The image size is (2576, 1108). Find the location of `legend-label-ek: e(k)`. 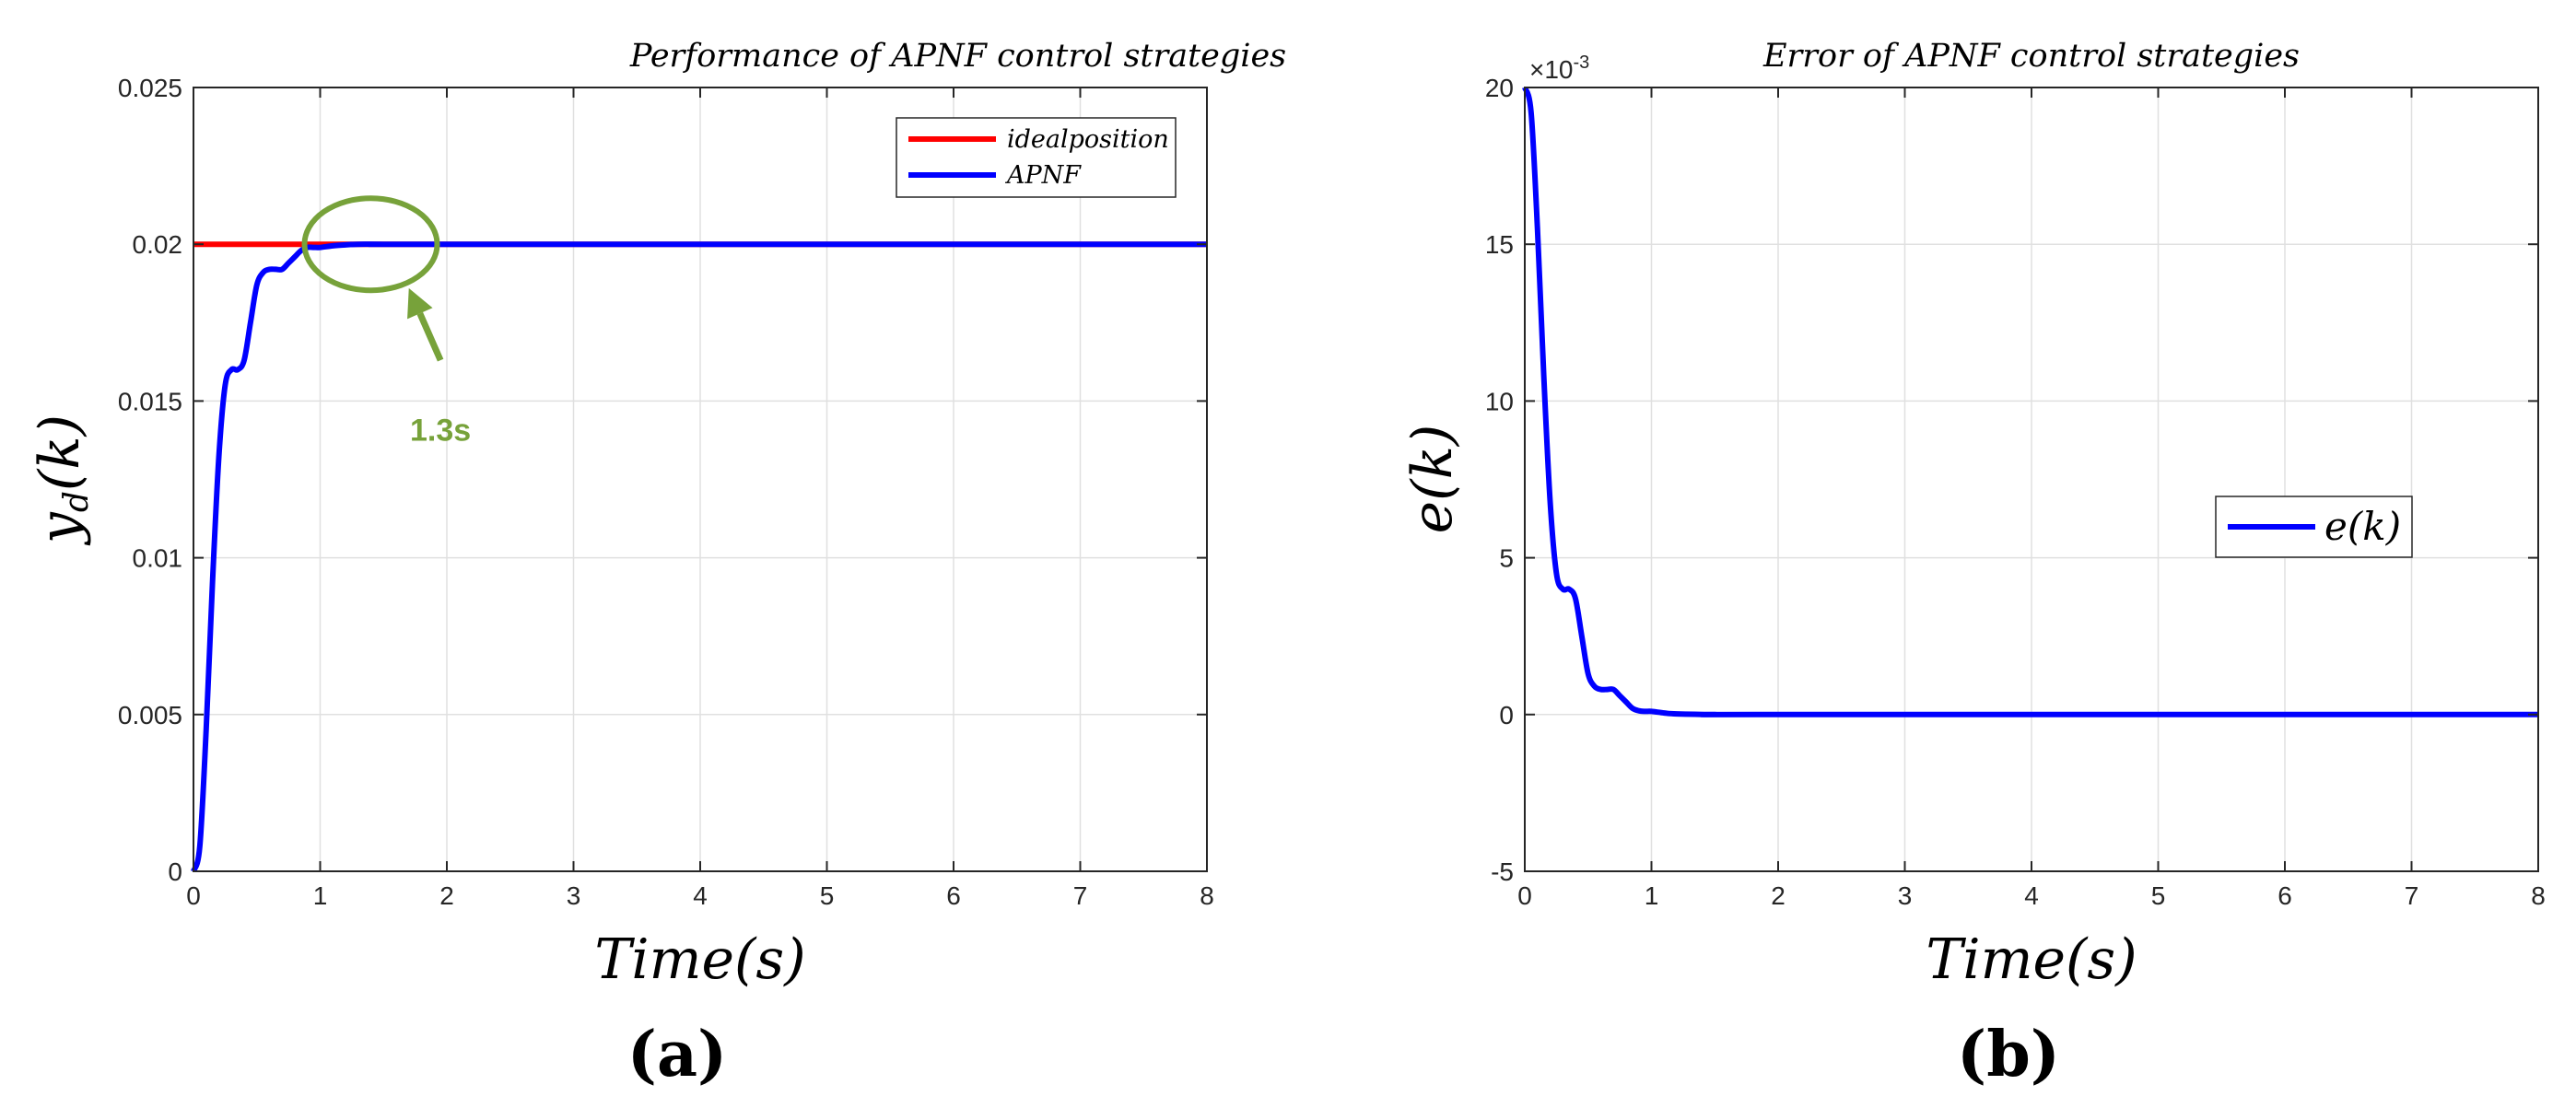

legend-label-ek: e(k) is located at coordinates (2362, 527).